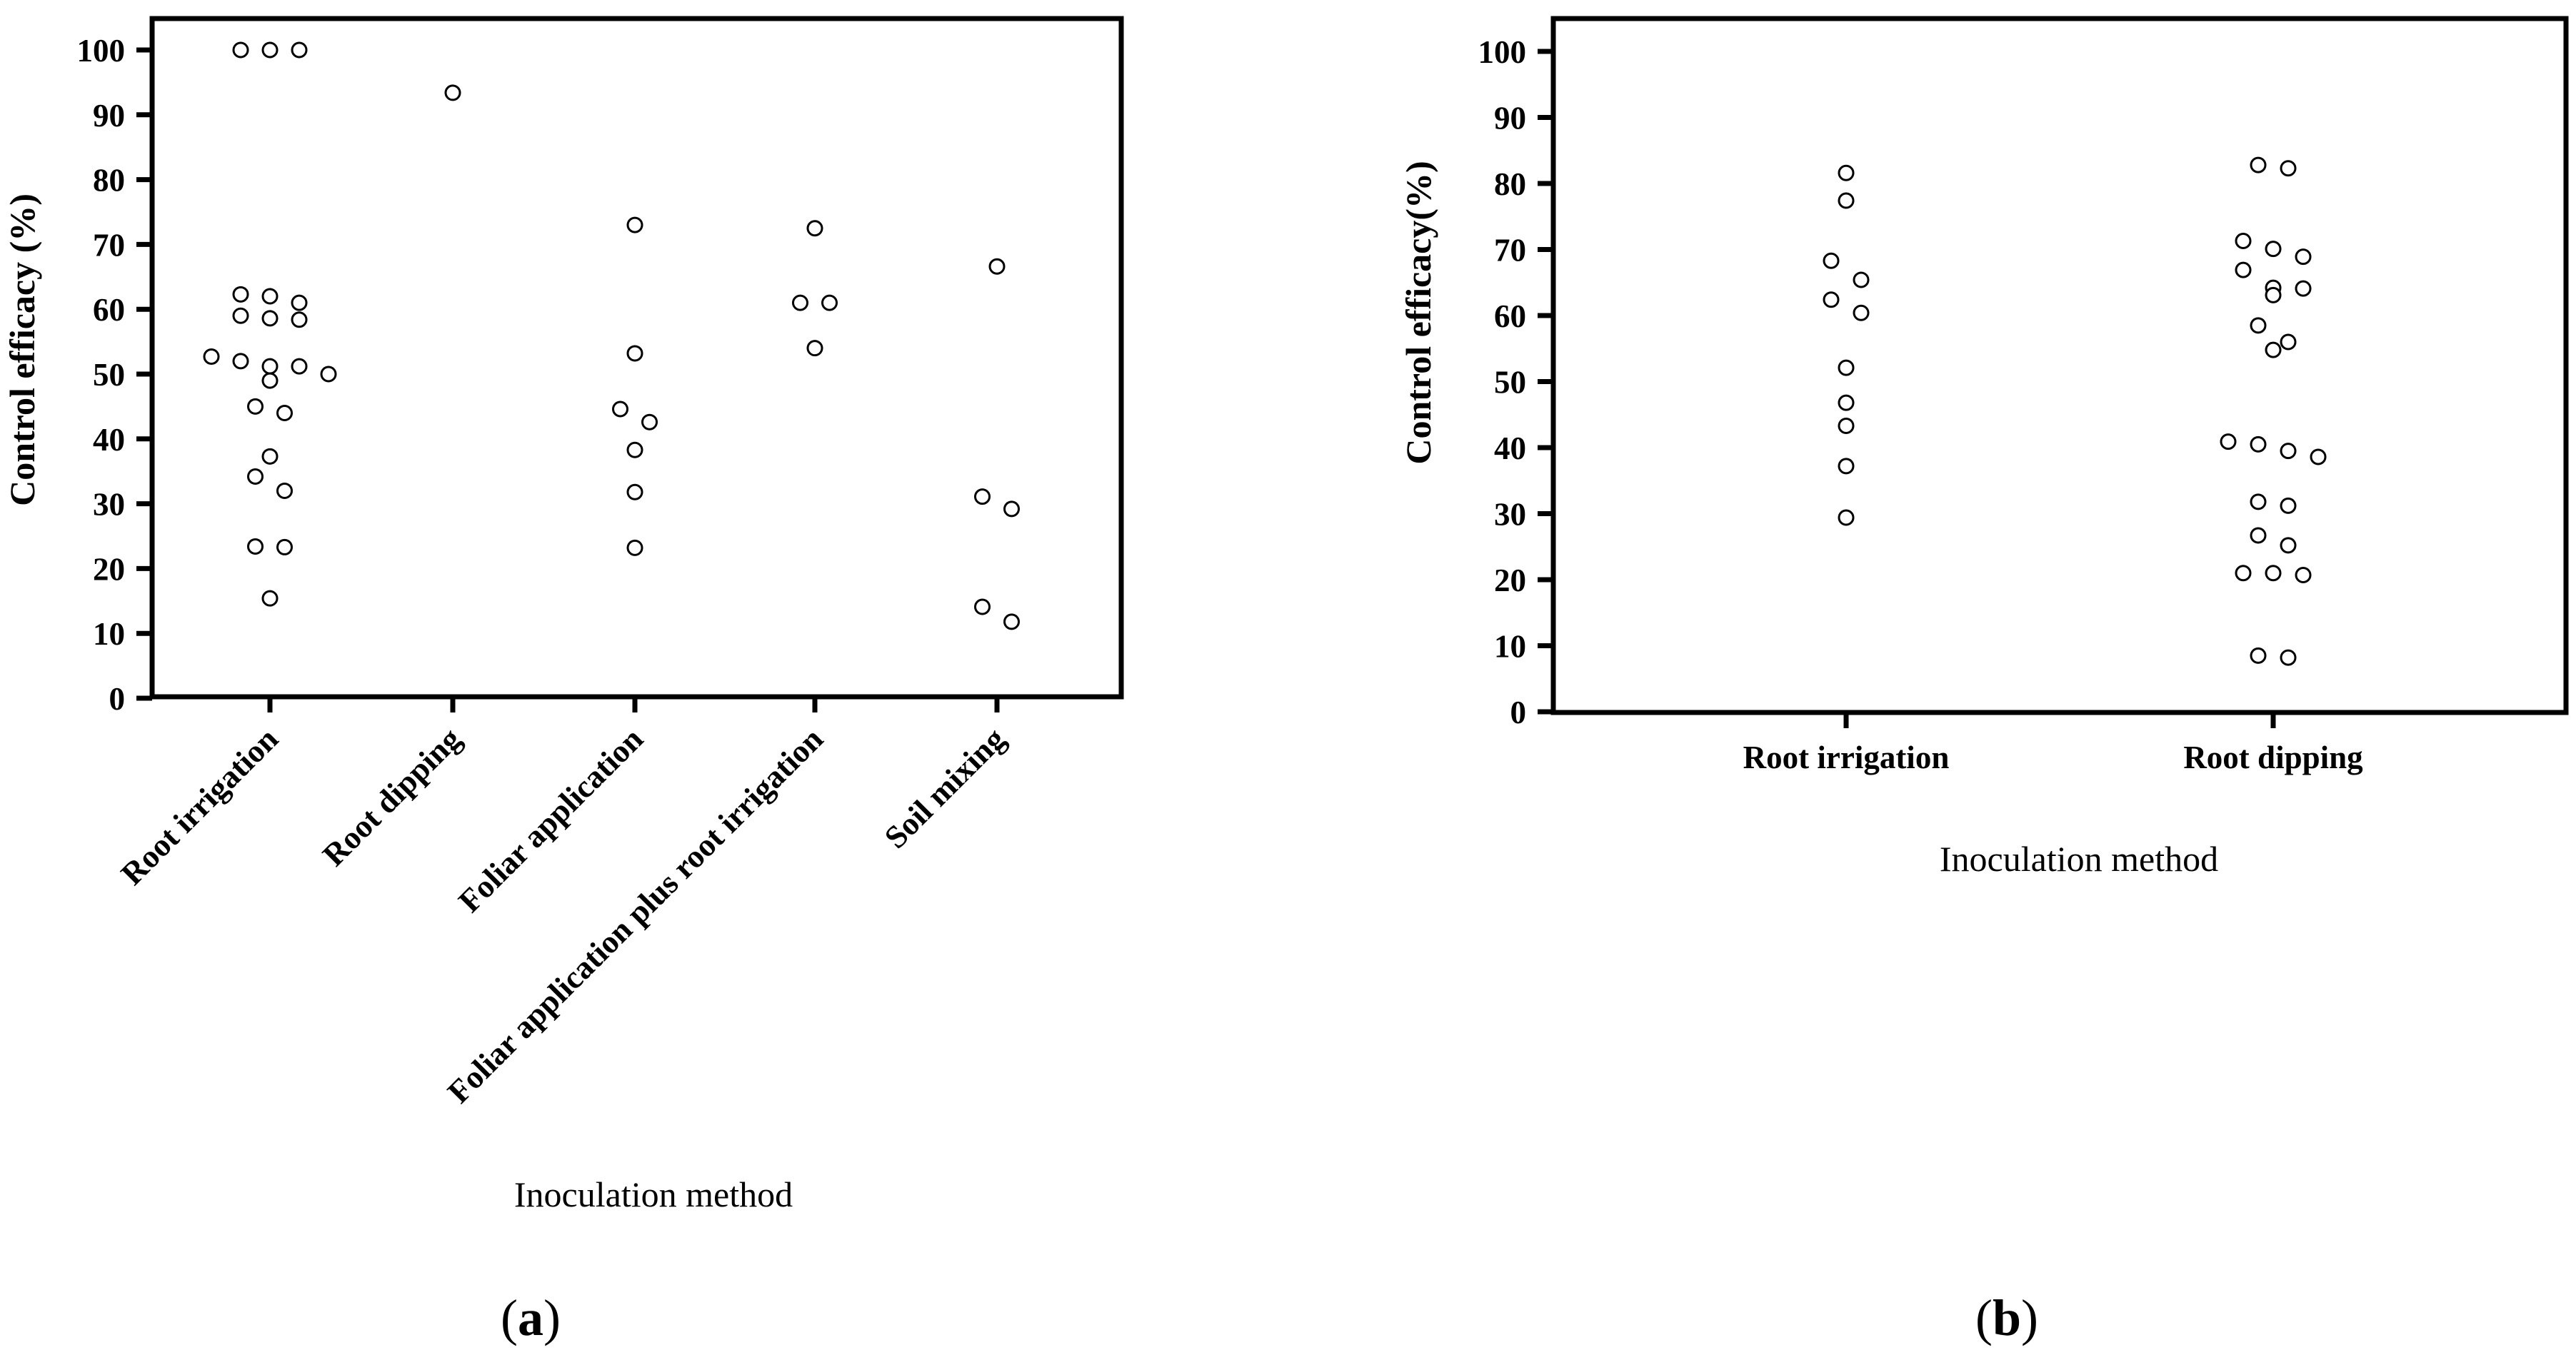 This screenshot has height=1360, width=2576. Describe the element at coordinates (1846, 757) in the screenshot. I see `panel-b-x-tick-label-root-irrigation: Root irrigation` at that location.